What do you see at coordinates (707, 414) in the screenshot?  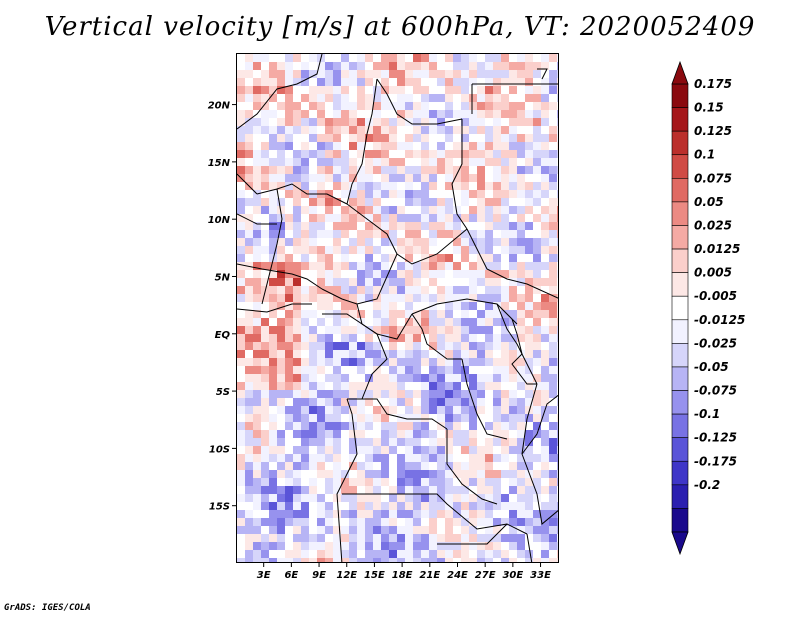 I see `colorbar-label: -0.1` at bounding box center [707, 414].